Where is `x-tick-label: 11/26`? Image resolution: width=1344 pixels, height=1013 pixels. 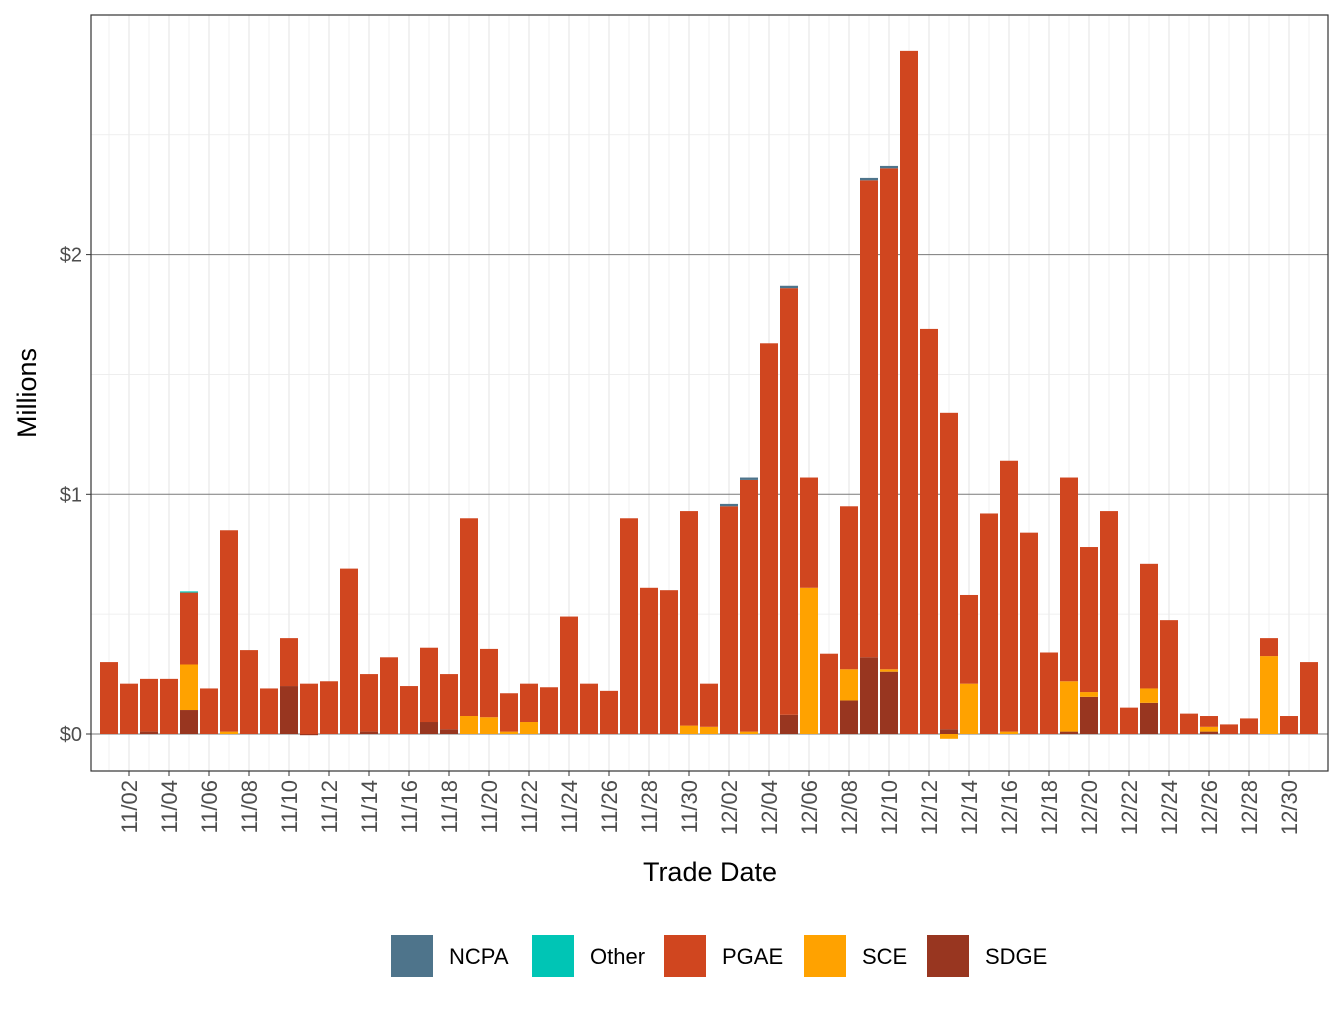 x-tick-label: 11/26 is located at coordinates (609, 806).